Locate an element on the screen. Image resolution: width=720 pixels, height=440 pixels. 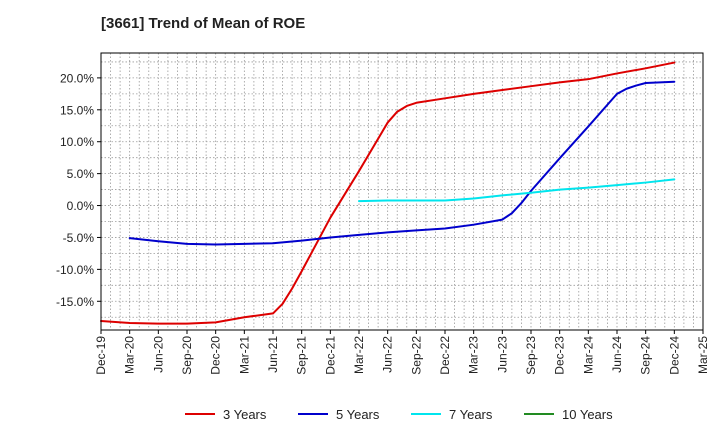
x-tick-label: Dec-19 is located at coordinates (101, 355).